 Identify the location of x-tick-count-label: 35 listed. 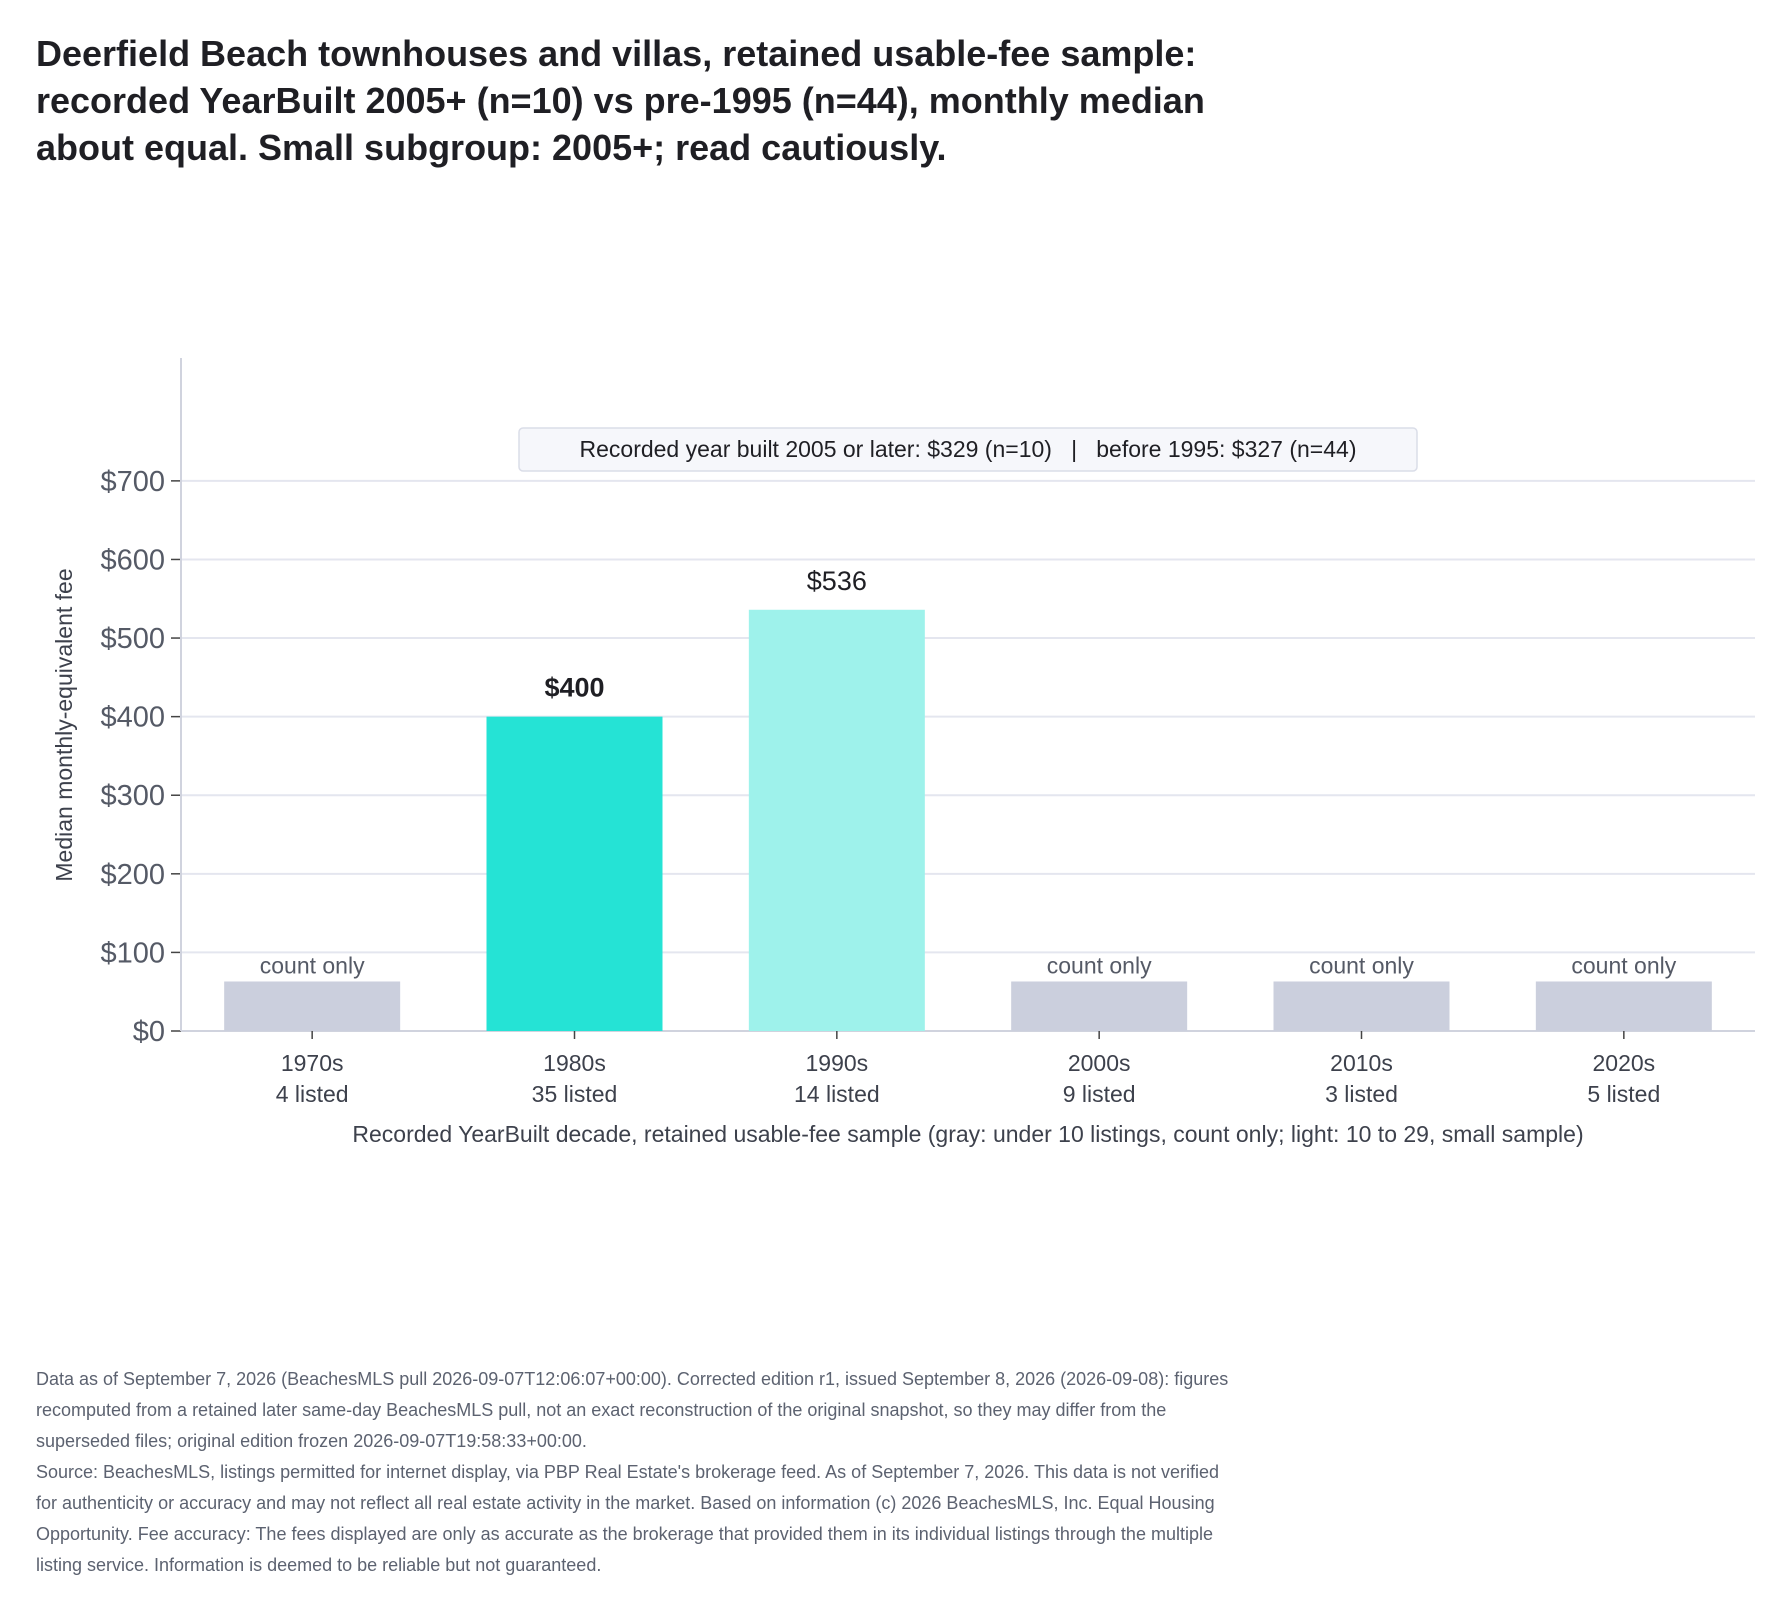
(575, 1094).